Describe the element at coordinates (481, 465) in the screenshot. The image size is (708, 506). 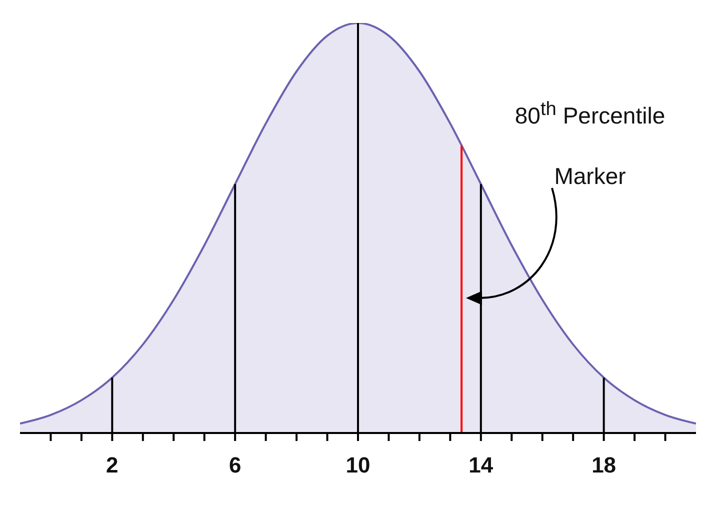
I see `x-tick-label: 14` at that location.